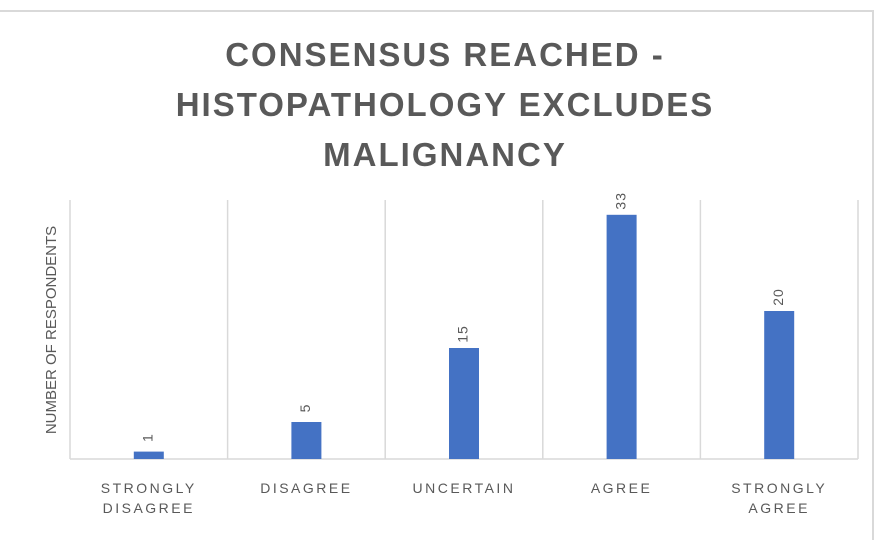 The width and height of the screenshot is (876, 540). Describe the element at coordinates (464, 488) in the screenshot. I see `x-tick-label: UNCERTAIN` at that location.